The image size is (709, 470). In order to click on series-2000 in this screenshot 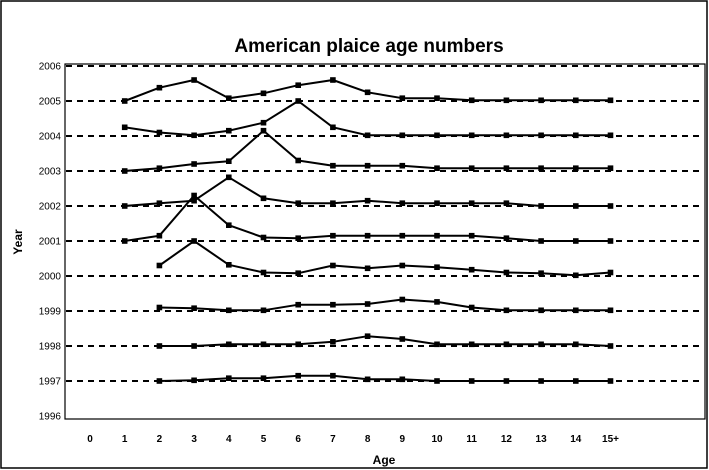, I will do `click(385, 258)`.